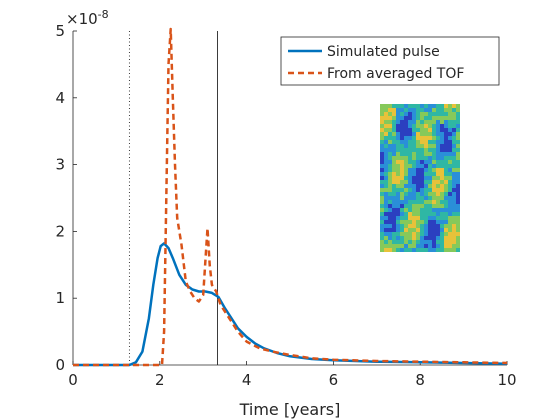 This screenshot has height=420, width=560. What do you see at coordinates (420, 380) in the screenshot?
I see `x-tick-label: 8` at bounding box center [420, 380].